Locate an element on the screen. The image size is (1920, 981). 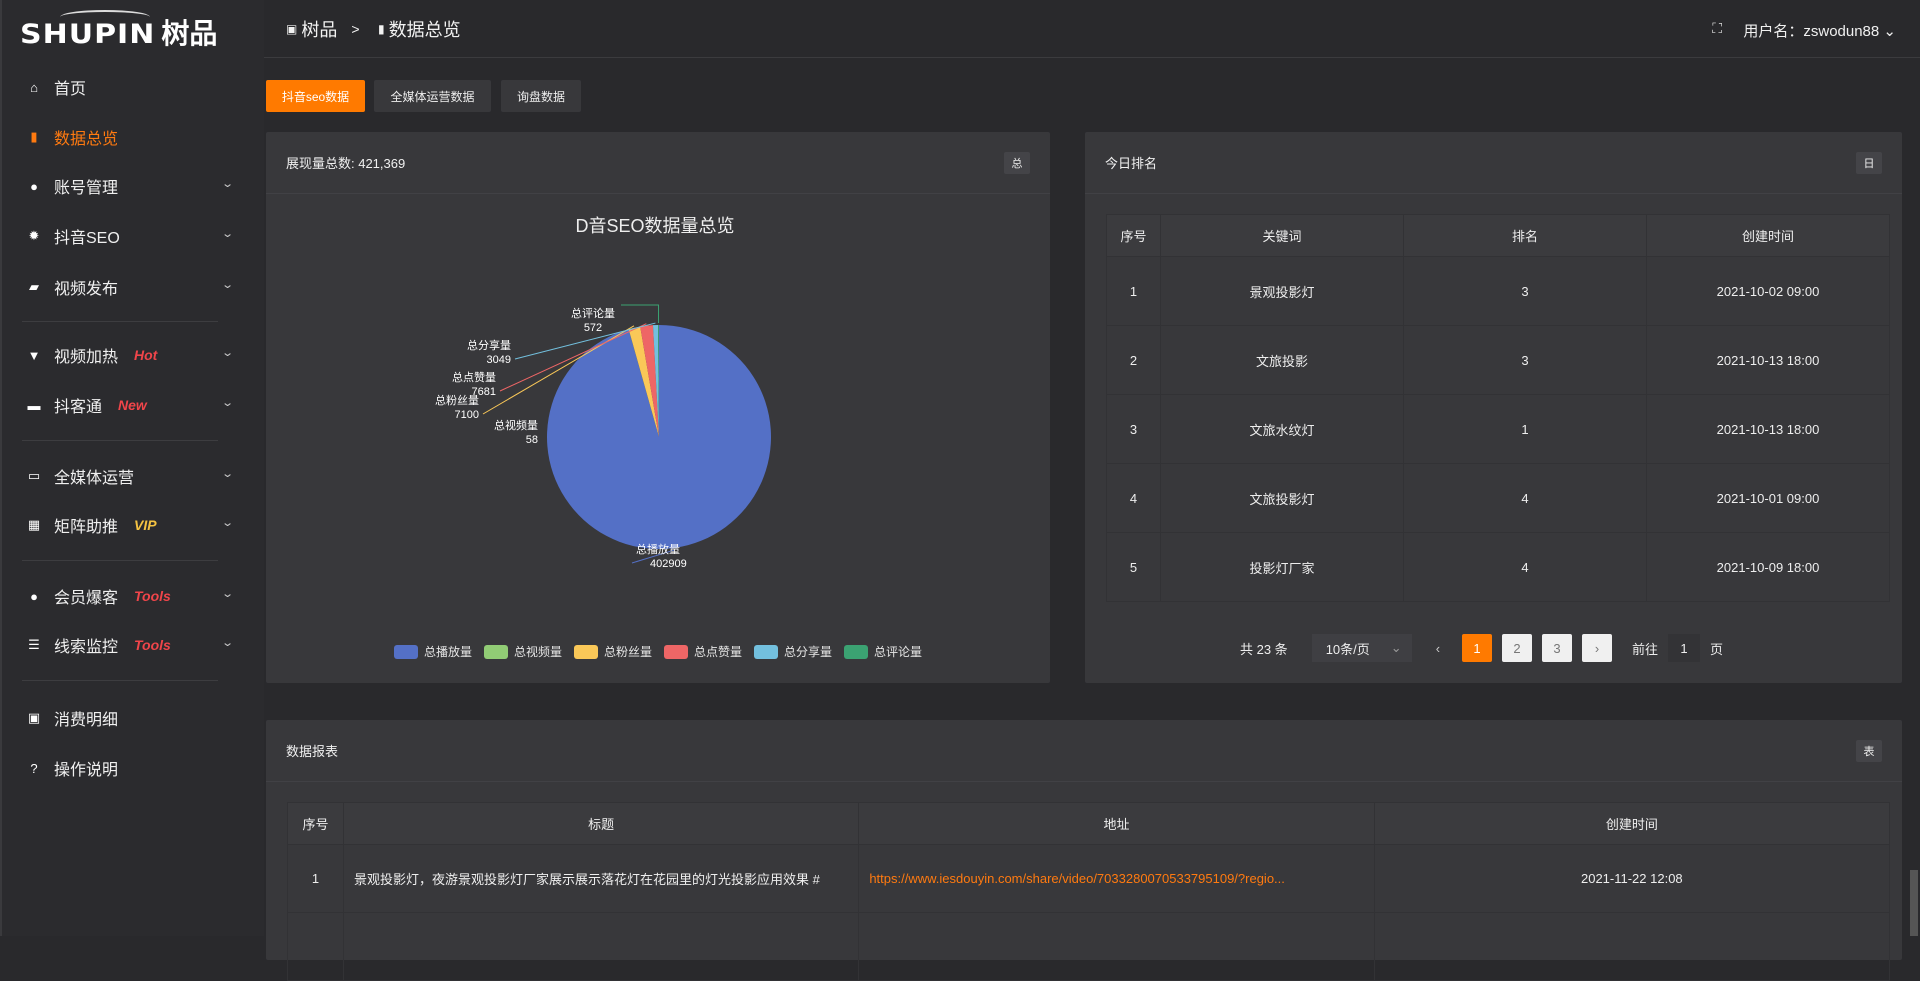
sidebar-item-9: ● 会员爆客 Tools ⌄ is located at coordinates (130, 596).